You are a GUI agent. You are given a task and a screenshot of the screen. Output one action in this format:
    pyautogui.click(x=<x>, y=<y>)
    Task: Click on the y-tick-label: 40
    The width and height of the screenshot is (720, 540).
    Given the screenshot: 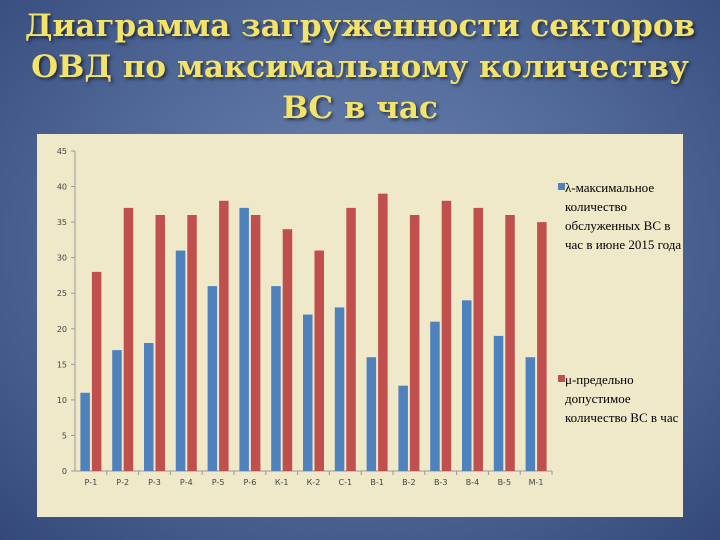 What is the action you would take?
    pyautogui.click(x=62, y=187)
    